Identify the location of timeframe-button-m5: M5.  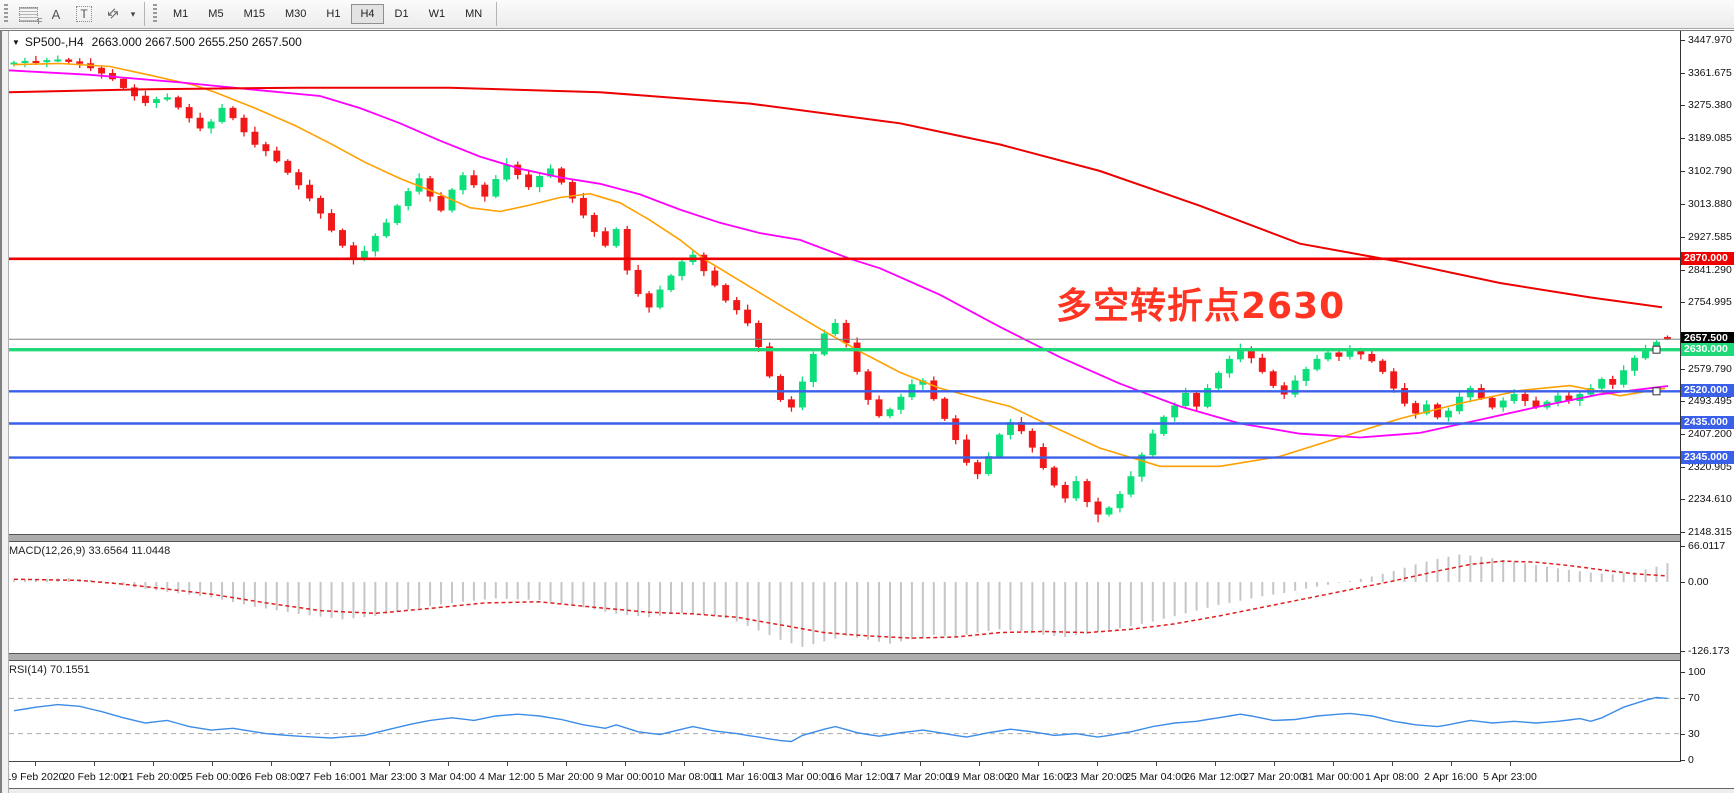
(215, 14).